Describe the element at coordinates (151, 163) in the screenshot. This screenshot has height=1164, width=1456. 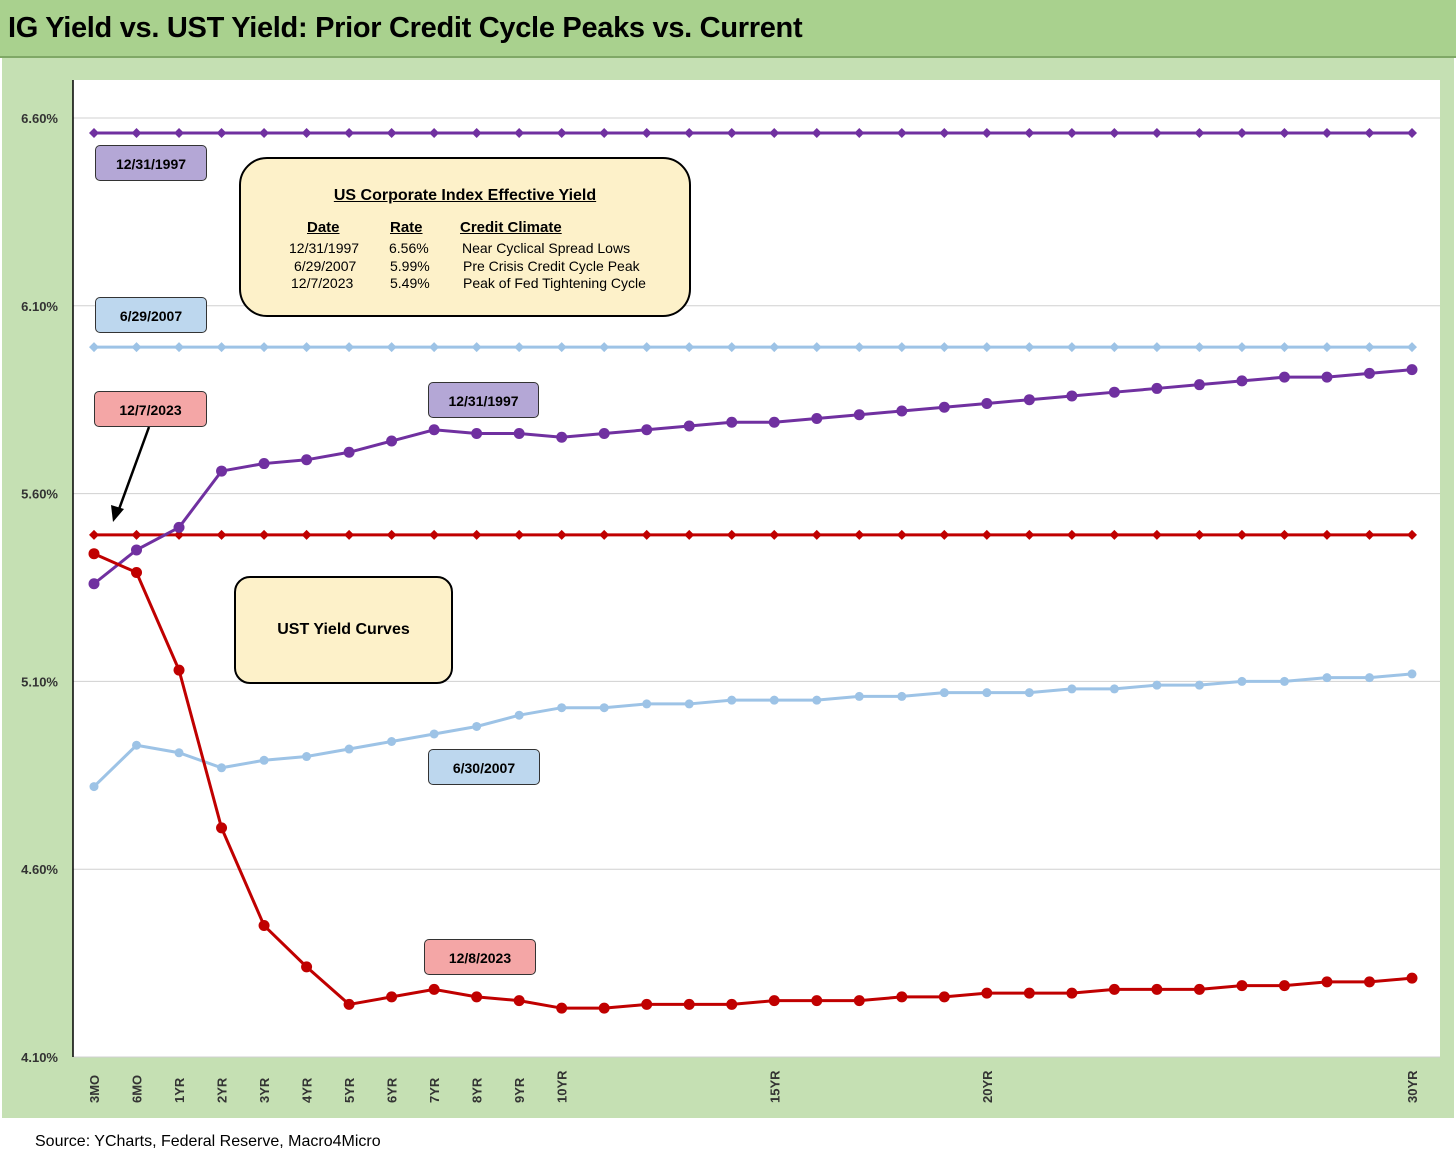
I see `label-ig-1997: 12/31/1997` at that location.